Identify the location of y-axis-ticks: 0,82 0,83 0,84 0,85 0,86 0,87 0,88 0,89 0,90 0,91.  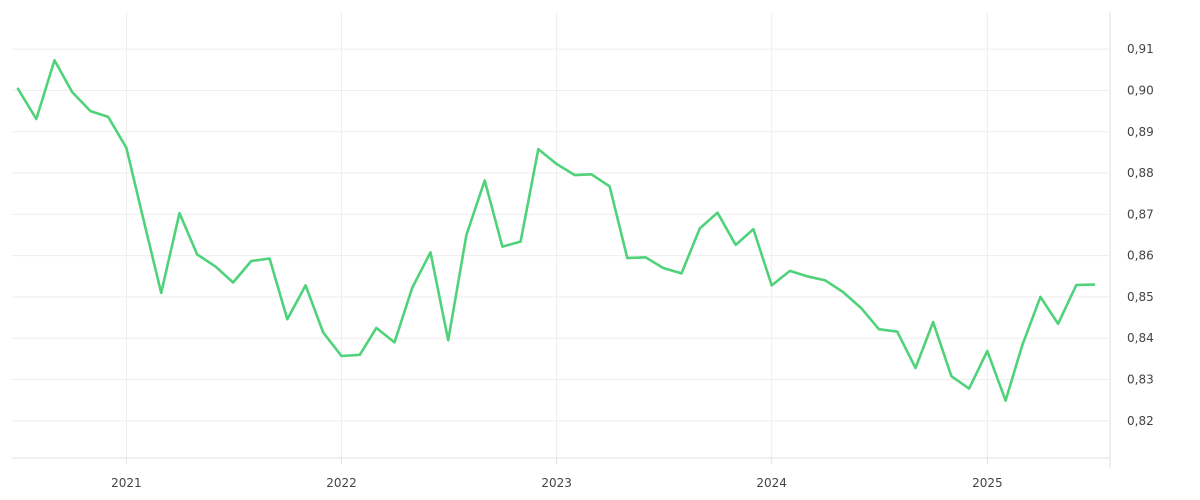
(1140, 235).